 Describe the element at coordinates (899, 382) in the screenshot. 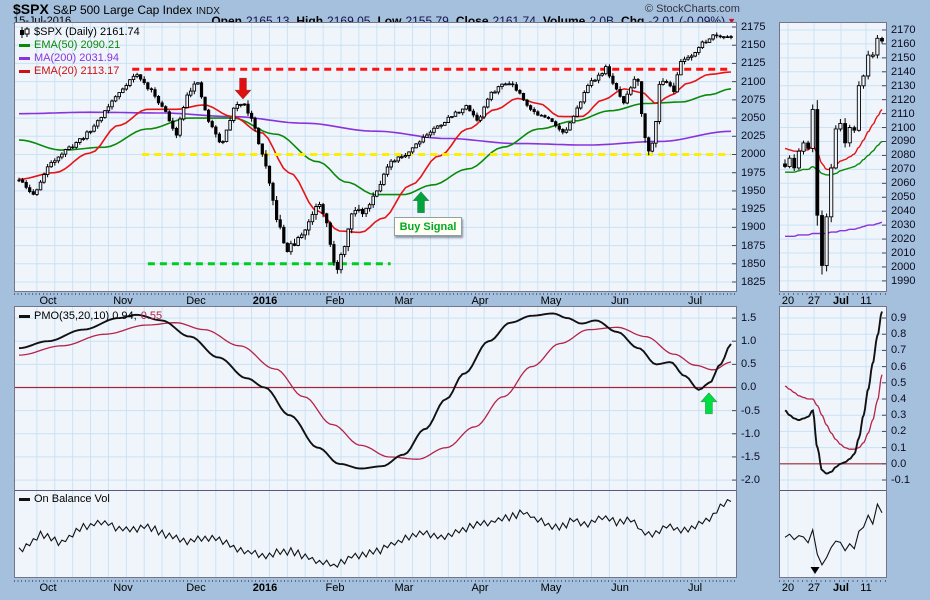

I see `y-axis-label: 0.5` at that location.